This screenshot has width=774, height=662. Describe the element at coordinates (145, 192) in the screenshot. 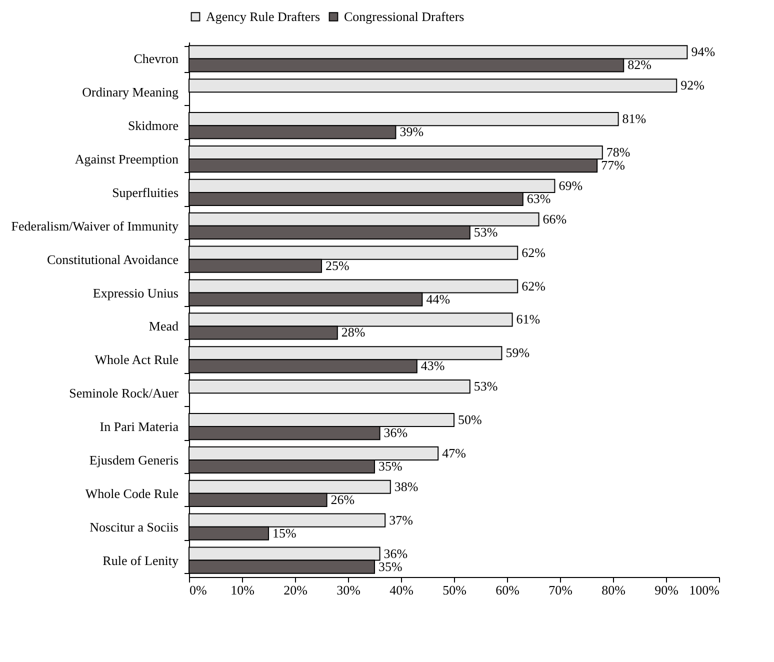

I see `y-tick-label: Superfluities` at that location.